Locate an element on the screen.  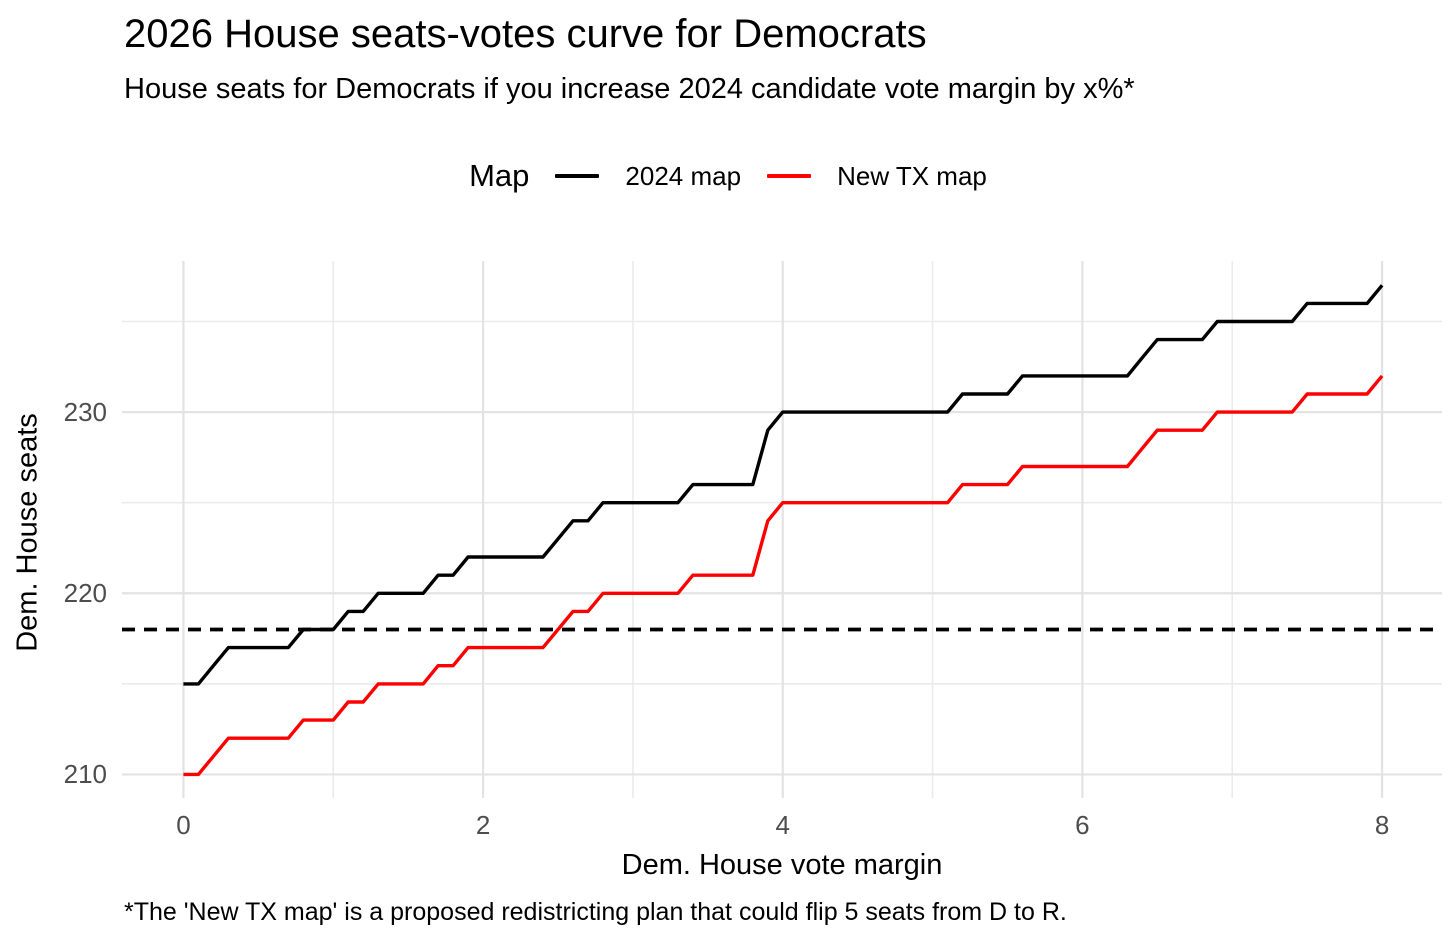
legend-label-2024-map: 2024 map is located at coordinates (683, 175).